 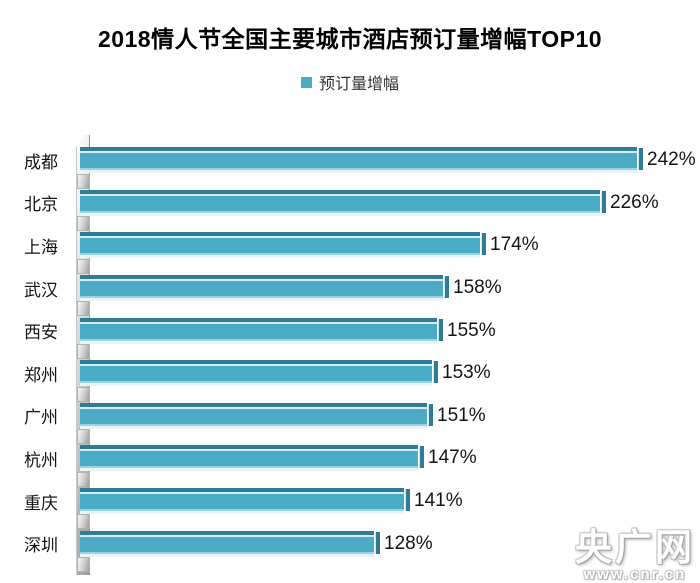 What do you see at coordinates (41, 460) in the screenshot?
I see `category-label: 杭州` at bounding box center [41, 460].